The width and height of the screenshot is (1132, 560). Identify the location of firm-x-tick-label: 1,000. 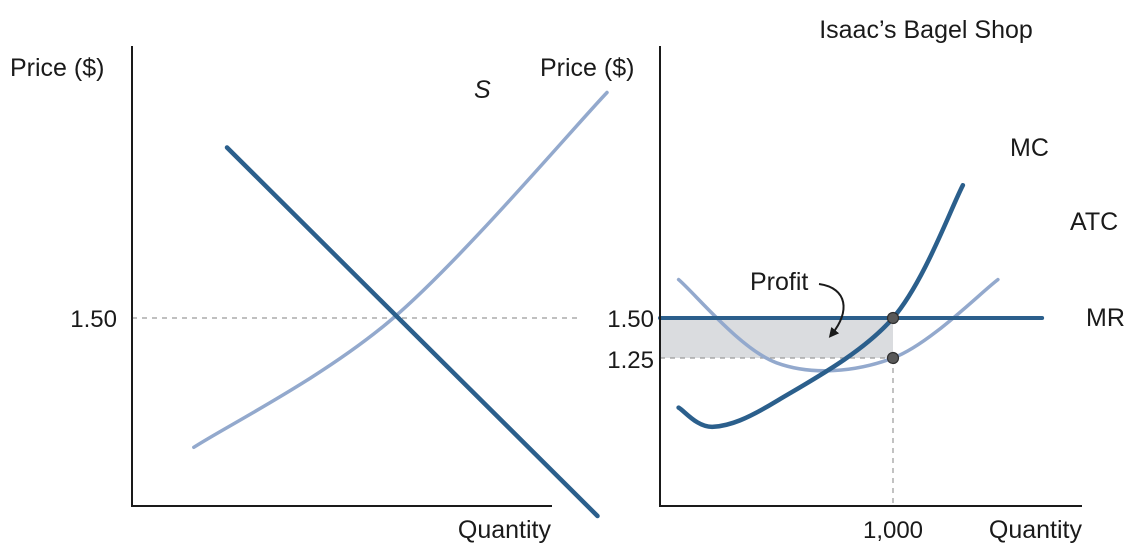
(893, 530).